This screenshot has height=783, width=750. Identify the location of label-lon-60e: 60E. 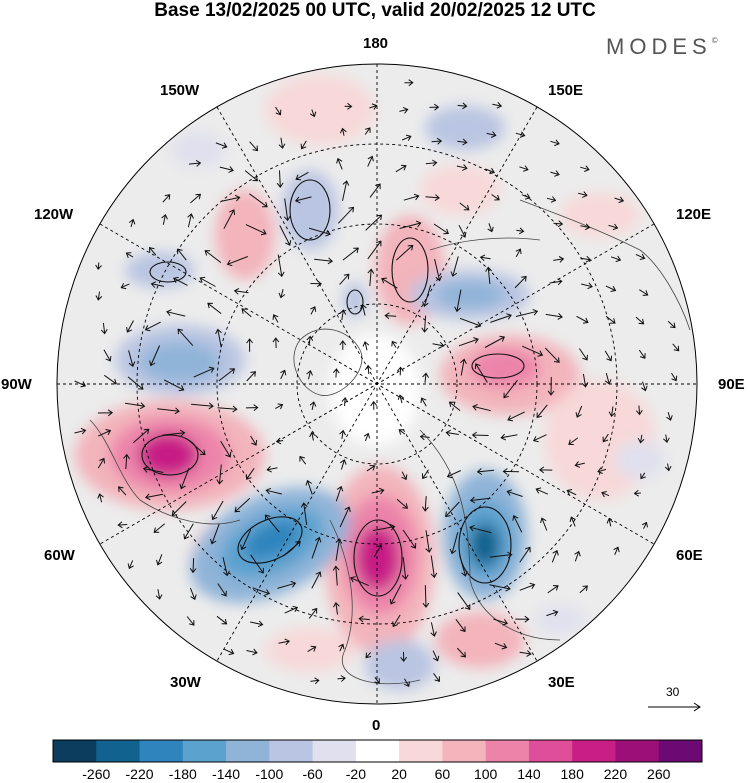
(689, 555).